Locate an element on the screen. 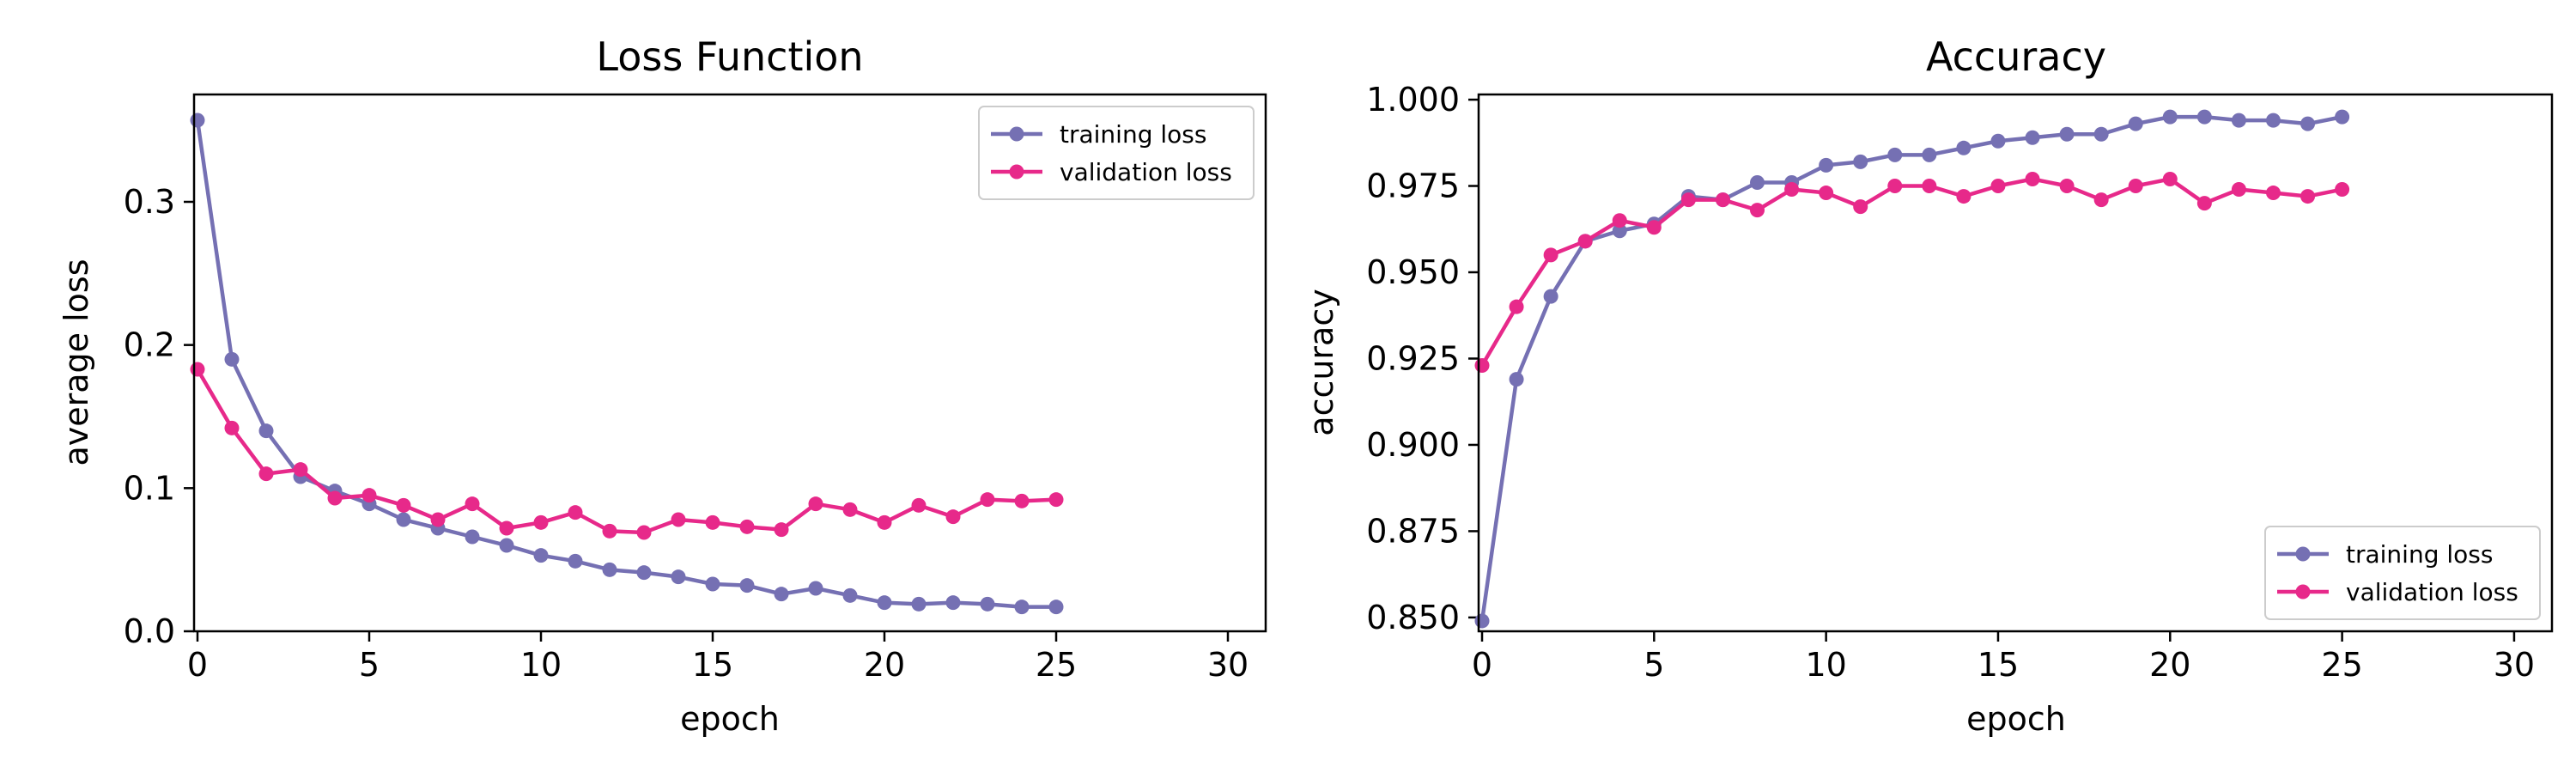 The height and width of the screenshot is (773, 2576). y-tick-label: 0.950 is located at coordinates (1413, 272).